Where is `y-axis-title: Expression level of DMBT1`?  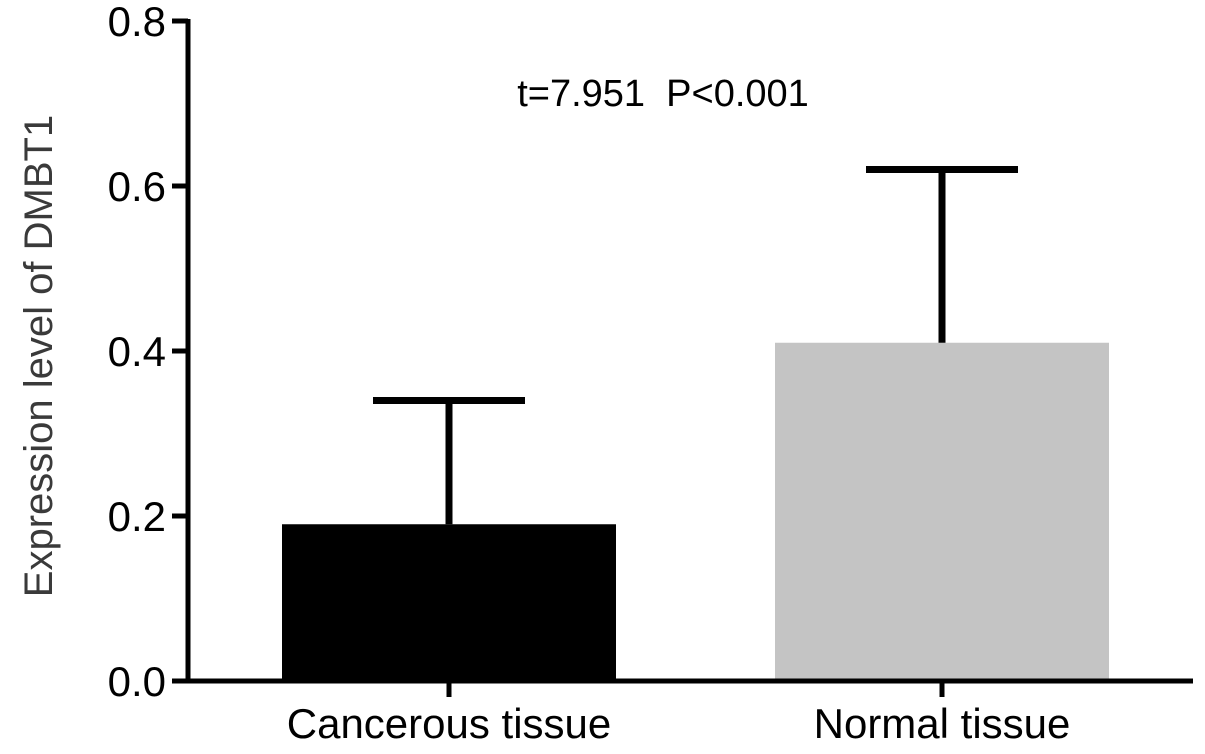 y-axis-title: Expression level of DMBT1 is located at coordinates (39, 356).